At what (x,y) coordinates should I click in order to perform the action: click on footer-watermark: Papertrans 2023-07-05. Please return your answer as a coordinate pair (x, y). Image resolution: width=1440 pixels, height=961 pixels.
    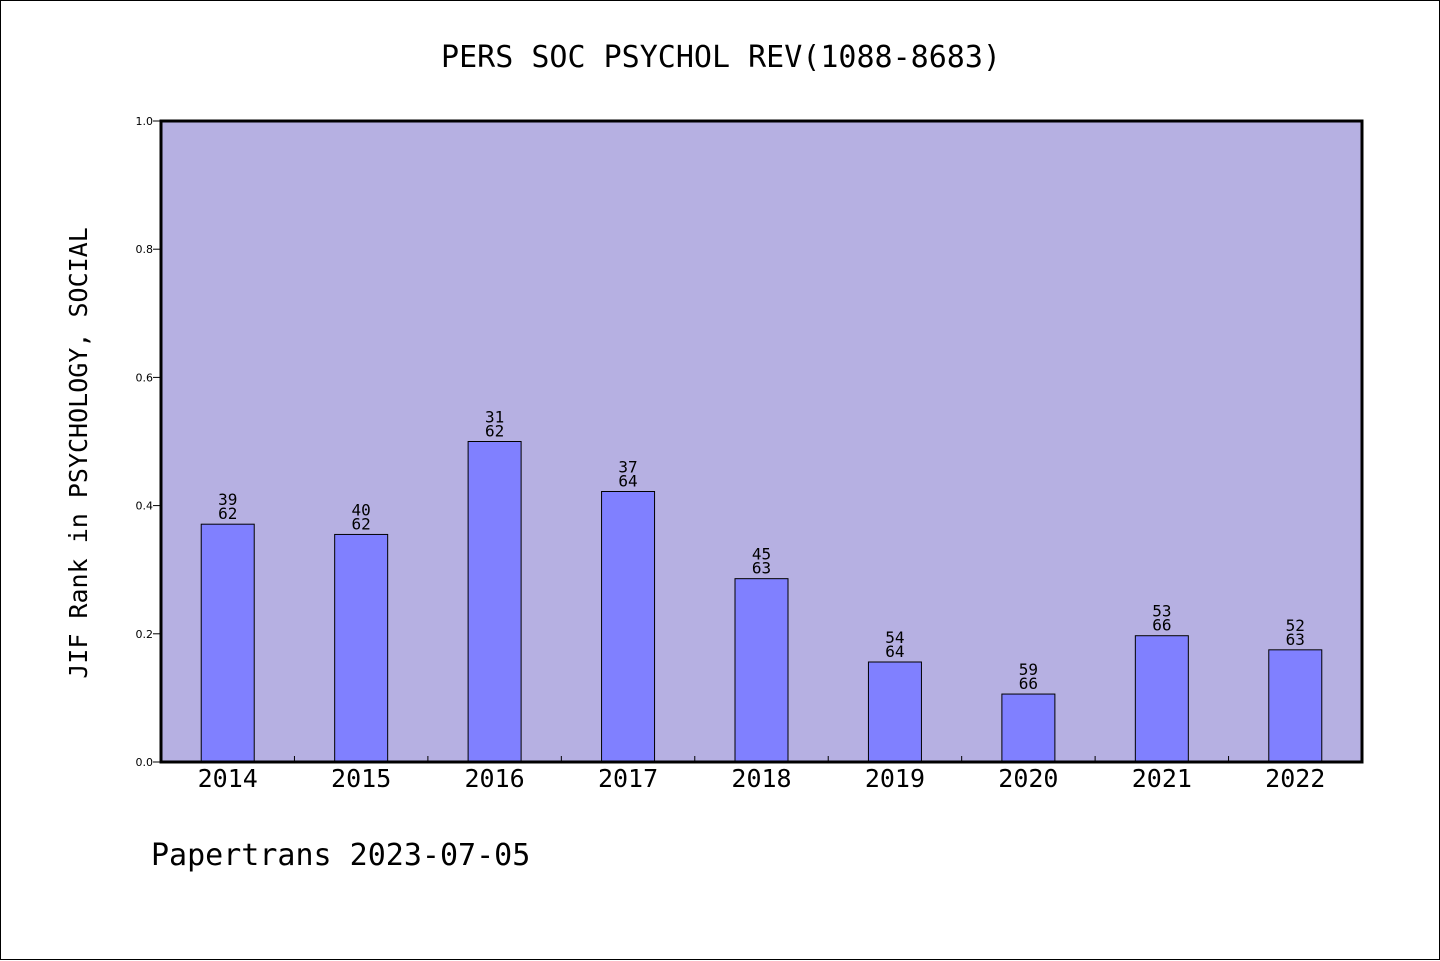
    Looking at the image, I should click on (340, 855).